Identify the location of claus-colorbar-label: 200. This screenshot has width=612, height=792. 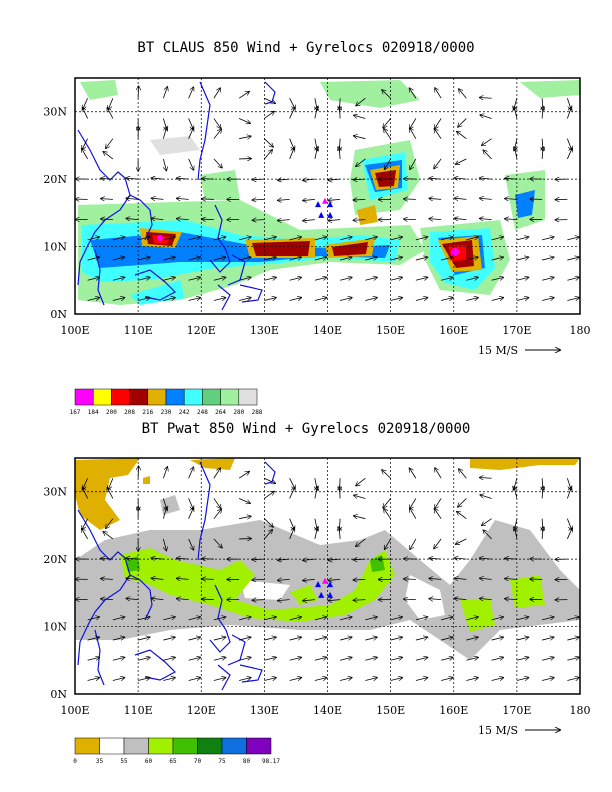
(111, 412).